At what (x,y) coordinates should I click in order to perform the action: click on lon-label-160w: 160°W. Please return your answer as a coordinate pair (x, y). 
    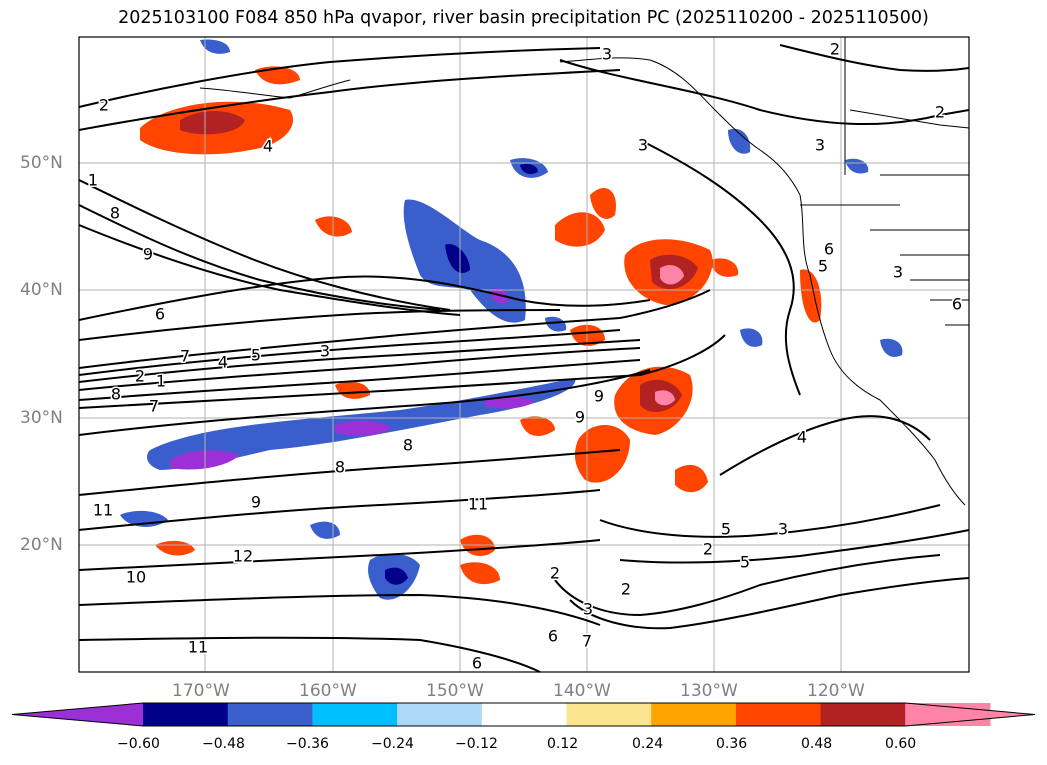
    Looking at the image, I should click on (328, 691).